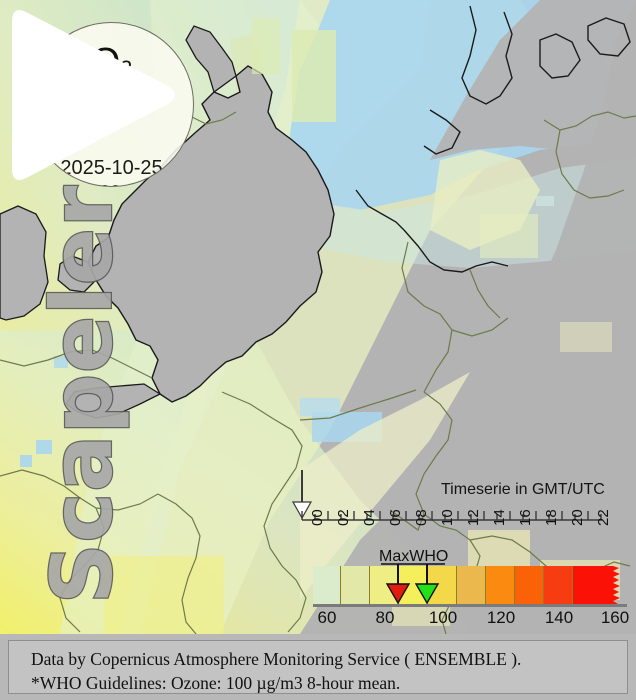 This screenshot has width=636, height=700. Describe the element at coordinates (577, 517) in the screenshot. I see `time-tick-20: 20` at that location.